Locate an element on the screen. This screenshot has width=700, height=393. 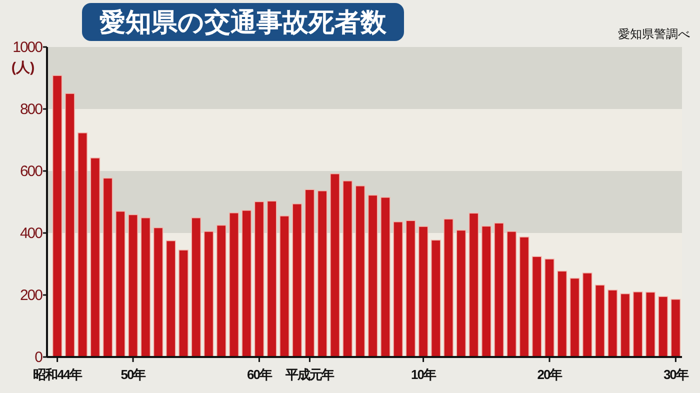
y-tick-label: 800 is located at coordinates (31, 109).